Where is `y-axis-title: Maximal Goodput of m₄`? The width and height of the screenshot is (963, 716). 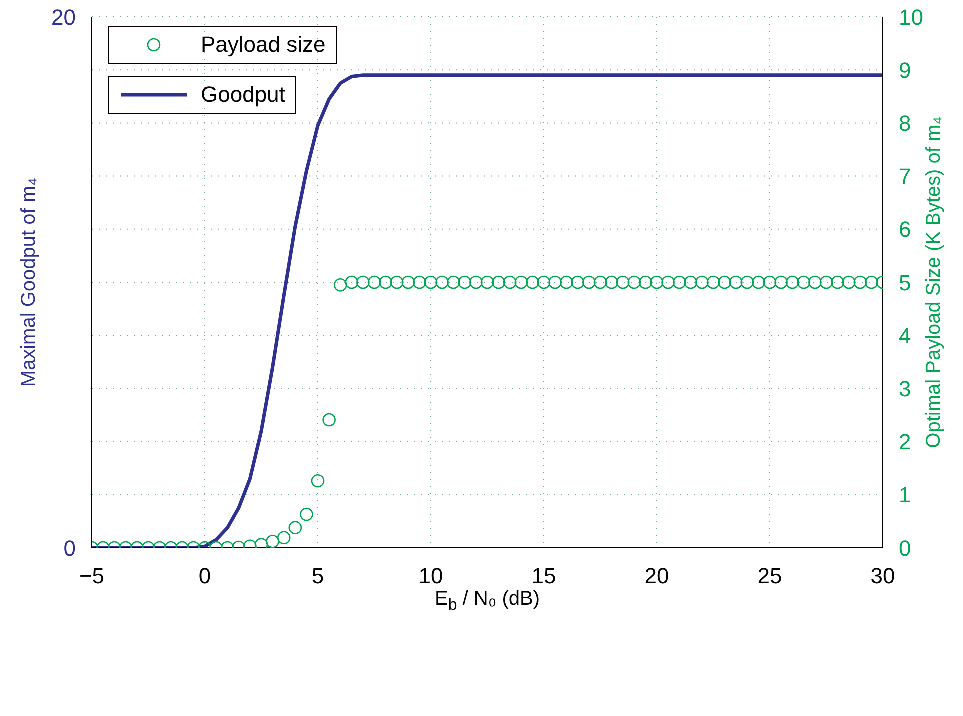 y-axis-title: Maximal Goodput of m₄ is located at coordinates (29, 283).